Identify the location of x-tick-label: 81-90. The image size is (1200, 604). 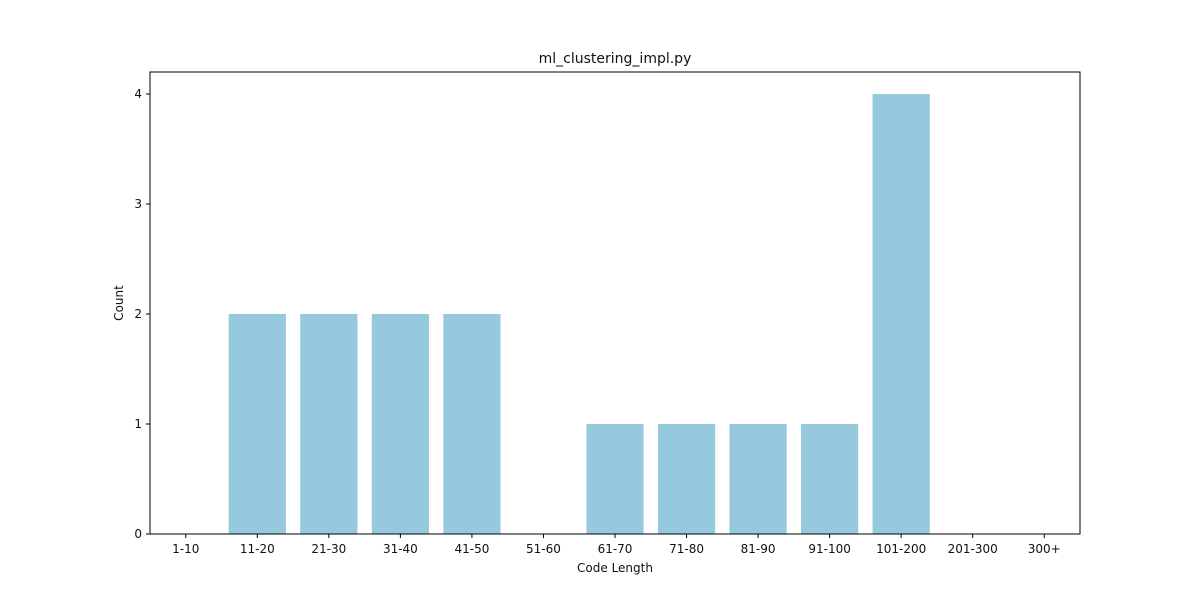
(758, 549).